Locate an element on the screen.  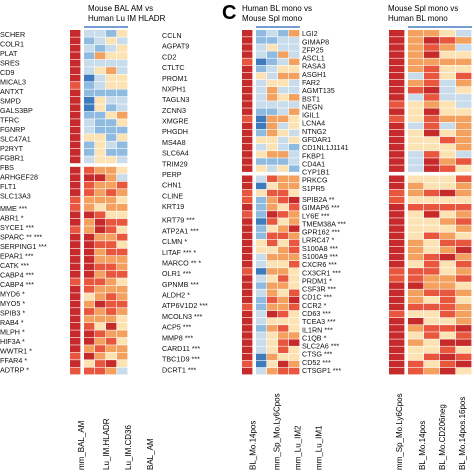
gene-label: CATK *** is located at coordinates (14, 265).